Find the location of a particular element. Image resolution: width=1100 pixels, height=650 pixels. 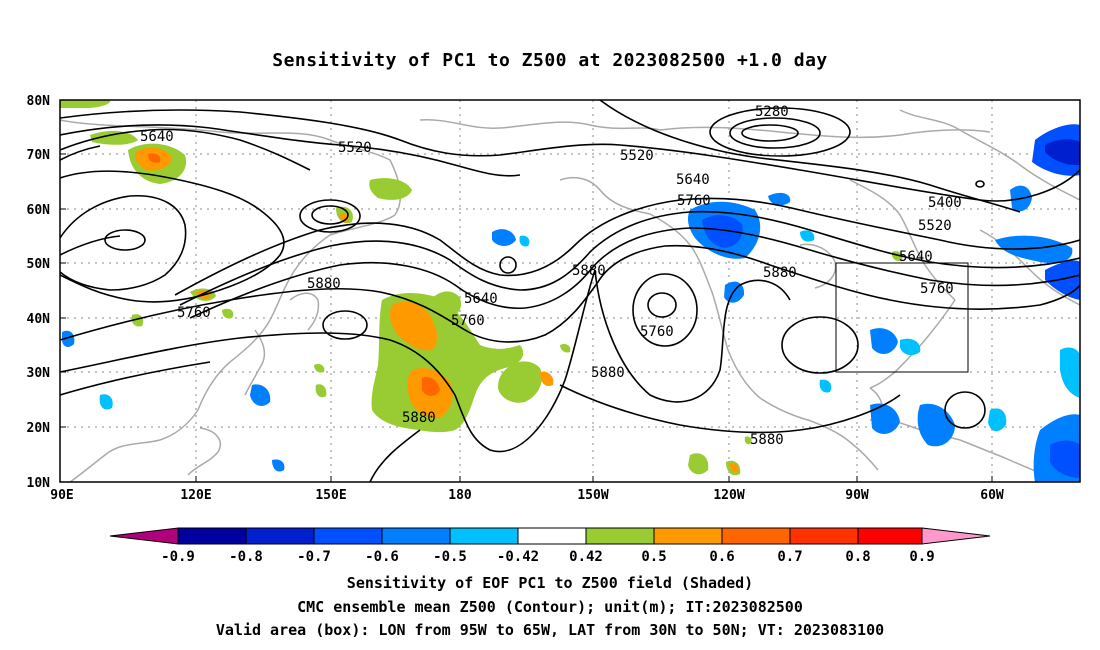

lon-label: 150W is located at coordinates (592, 495).